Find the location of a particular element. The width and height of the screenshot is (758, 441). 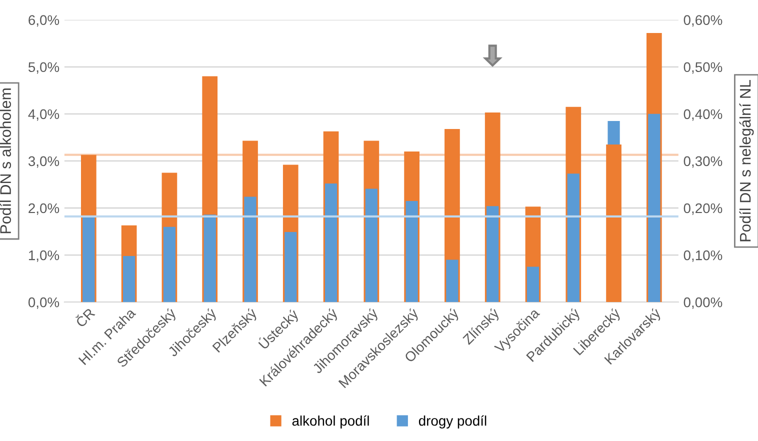

y-tick-label: 1,0% is located at coordinates (44, 256).